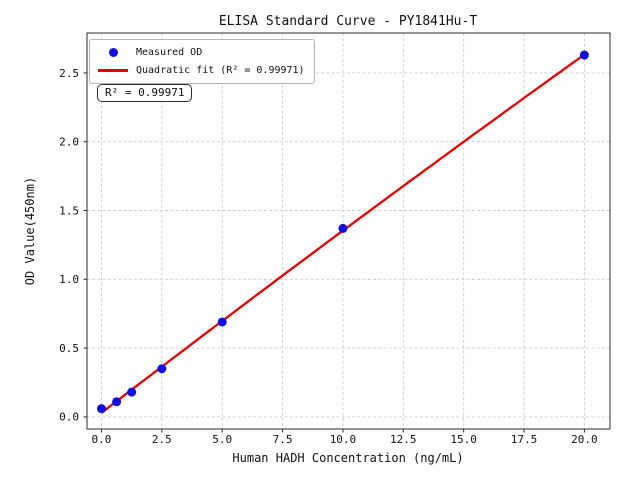 Image resolution: width=640 pixels, height=480 pixels. What do you see at coordinates (69, 417) in the screenshot?
I see `y-tick-label: 0.0` at bounding box center [69, 417].